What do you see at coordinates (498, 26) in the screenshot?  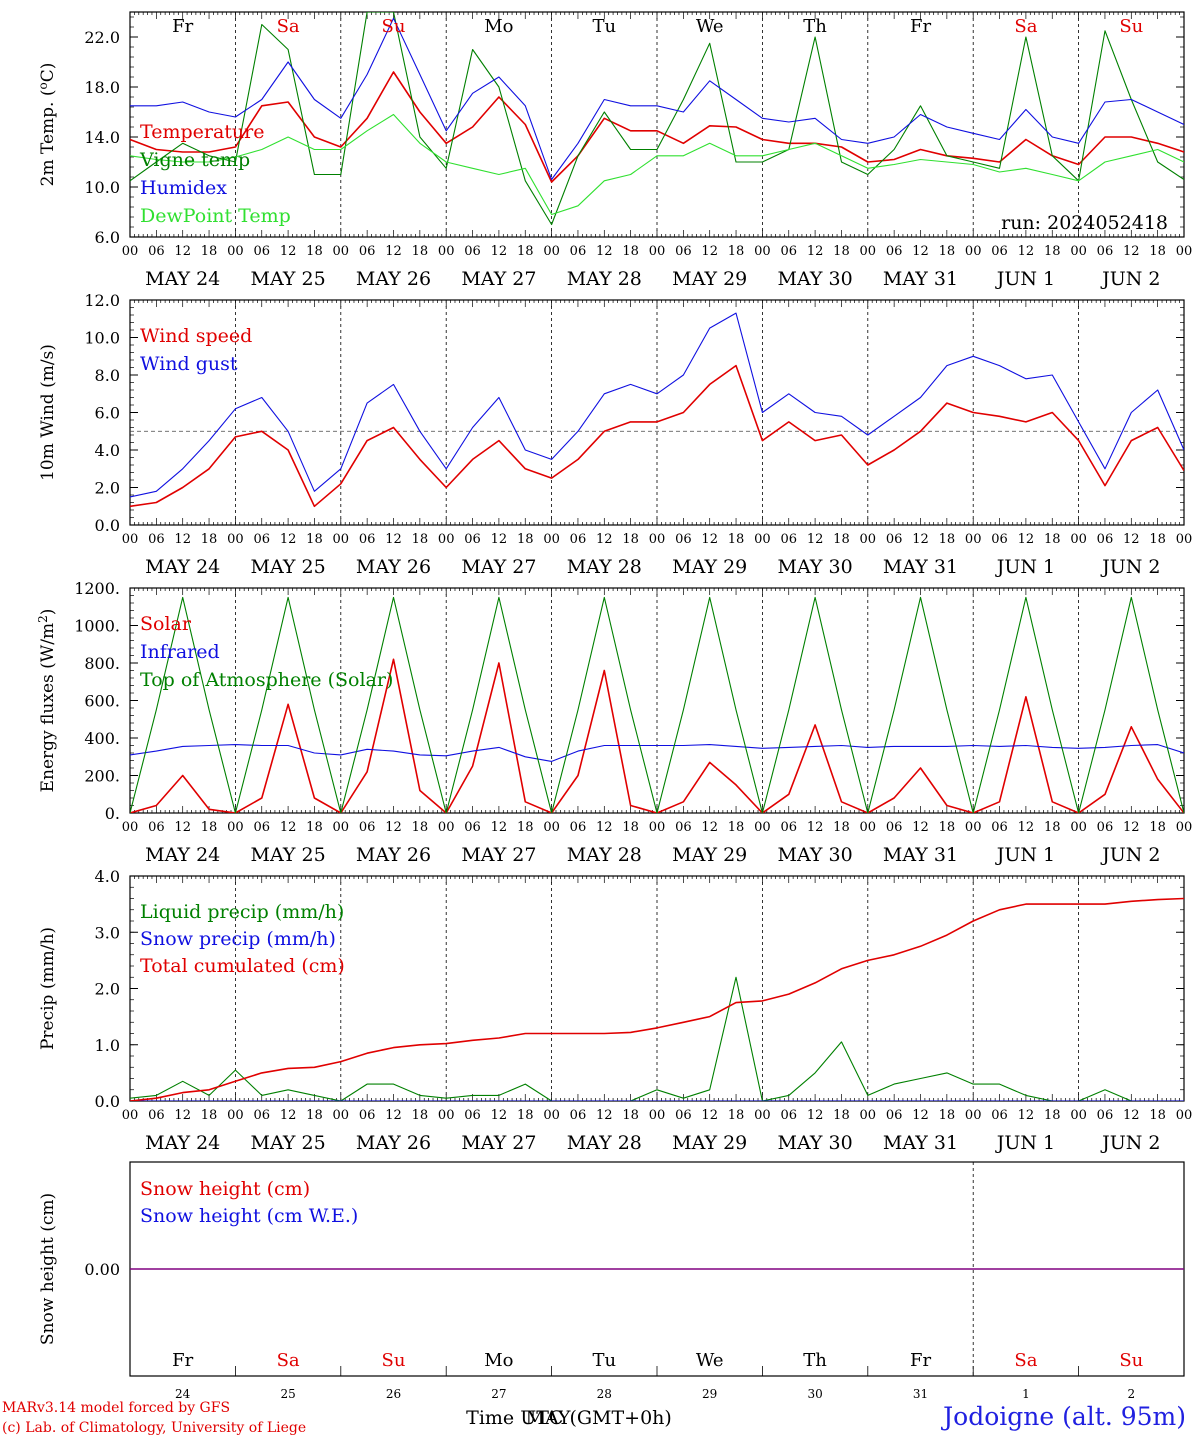 I see `weekday-label: Mo` at bounding box center [498, 26].